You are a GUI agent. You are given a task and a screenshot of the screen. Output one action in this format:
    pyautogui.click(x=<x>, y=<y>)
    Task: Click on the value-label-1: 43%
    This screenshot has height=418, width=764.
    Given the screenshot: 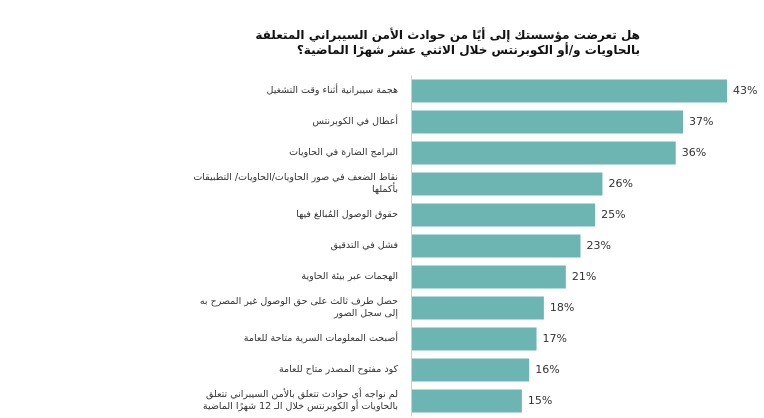 What is the action you would take?
    pyautogui.click(x=745, y=90)
    